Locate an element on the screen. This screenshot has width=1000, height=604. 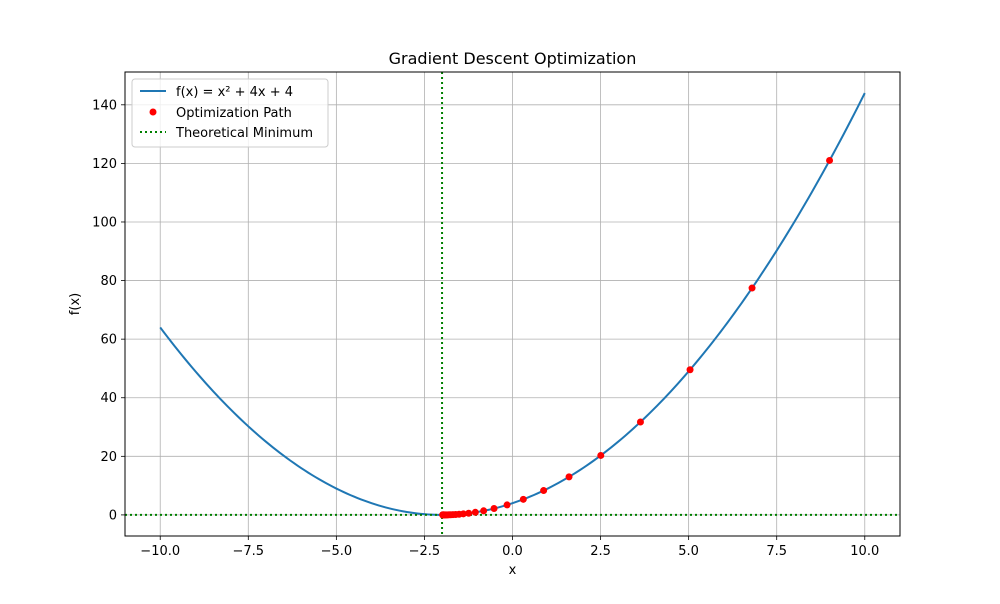
y-tick-label: 80 is located at coordinates (108, 281).